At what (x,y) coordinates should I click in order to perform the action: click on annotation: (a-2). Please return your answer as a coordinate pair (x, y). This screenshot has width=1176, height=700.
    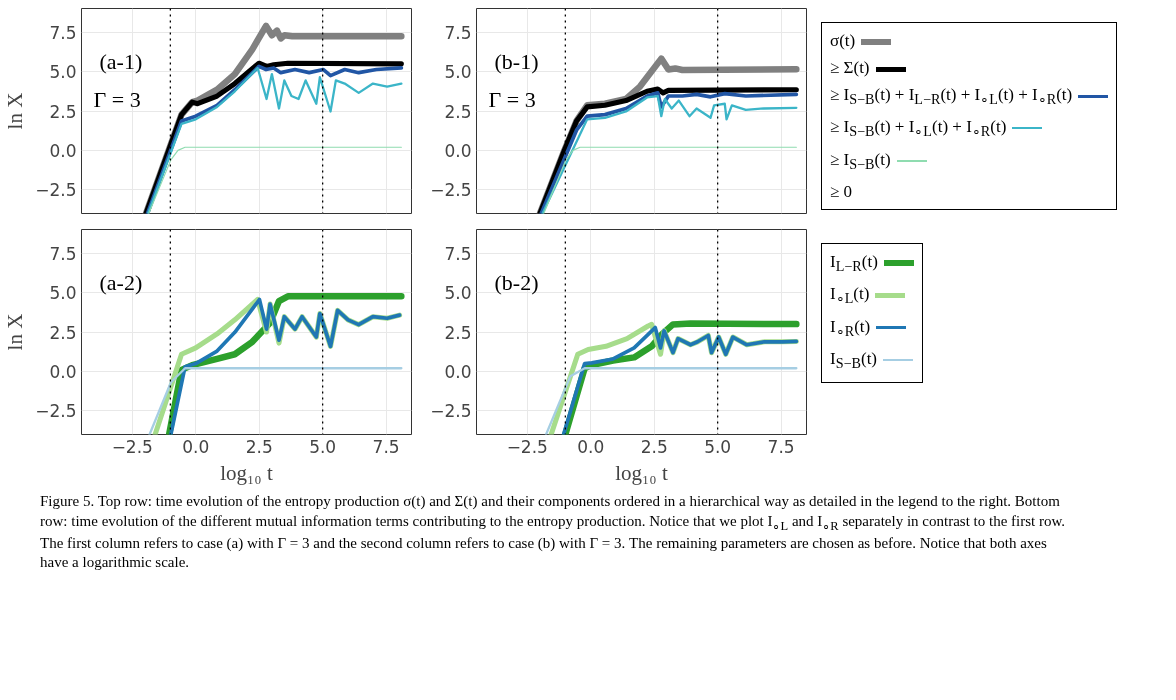
    Looking at the image, I should click on (121, 282).